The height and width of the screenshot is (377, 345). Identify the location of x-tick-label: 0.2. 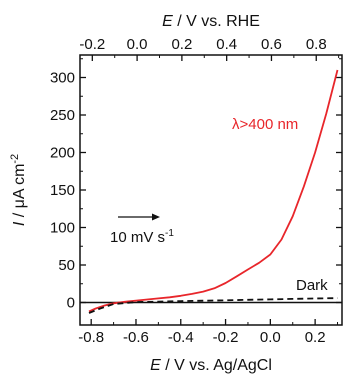
(315, 337).